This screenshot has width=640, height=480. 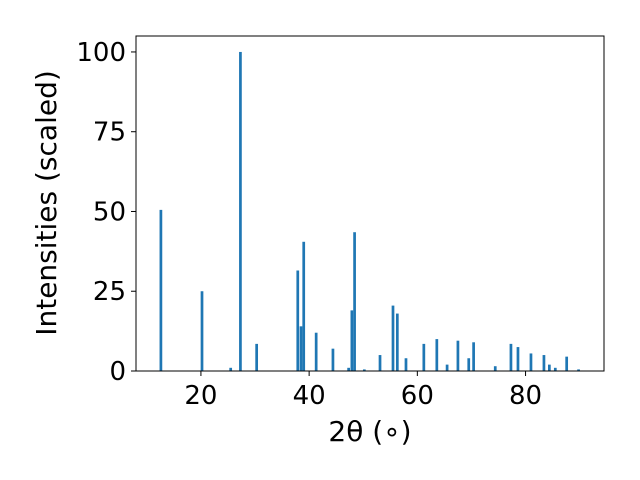 I want to click on y-tick-label: 0, so click(x=117, y=372).